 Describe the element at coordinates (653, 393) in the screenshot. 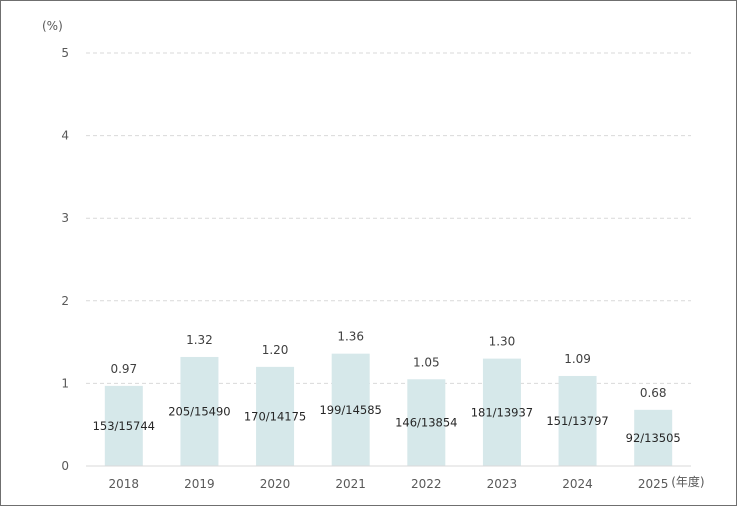

I see `bar-value-label: 0.68` at that location.